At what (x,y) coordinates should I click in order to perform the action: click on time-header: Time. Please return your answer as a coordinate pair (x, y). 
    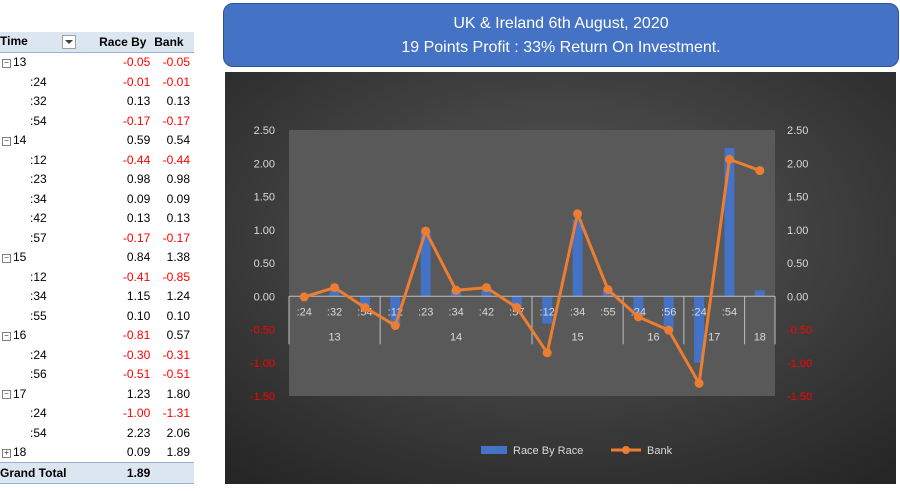
    Looking at the image, I should click on (48, 42).